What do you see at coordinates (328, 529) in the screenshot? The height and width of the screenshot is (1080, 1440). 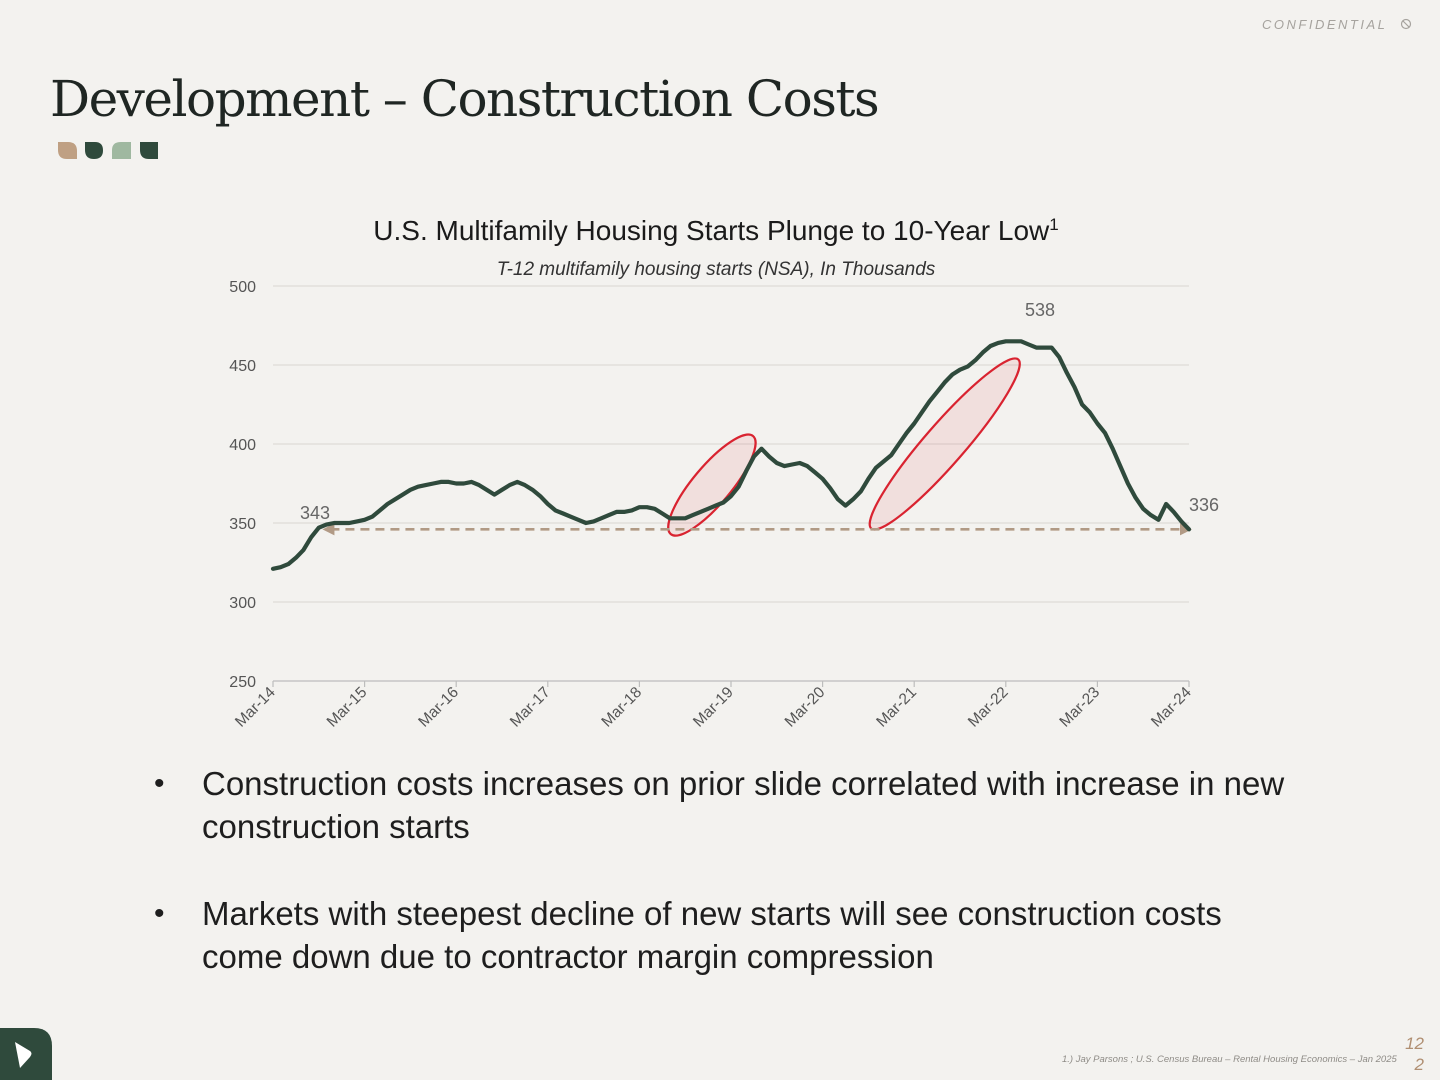 I see `reference-arrow-left-icon` at bounding box center [328, 529].